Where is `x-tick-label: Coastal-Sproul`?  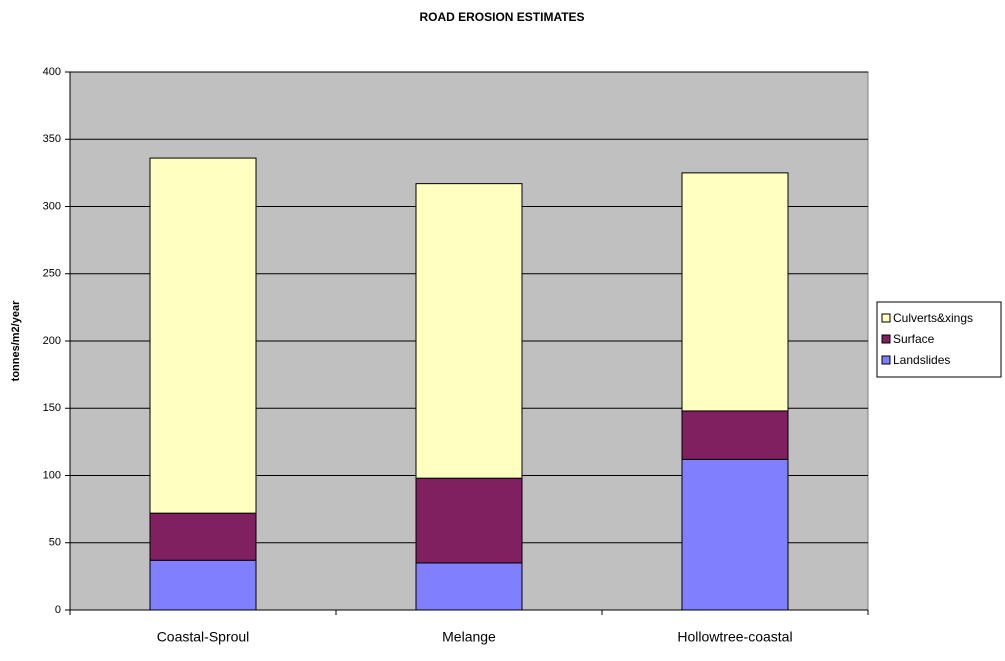
x-tick-label: Coastal-Sproul is located at coordinates (203, 637).